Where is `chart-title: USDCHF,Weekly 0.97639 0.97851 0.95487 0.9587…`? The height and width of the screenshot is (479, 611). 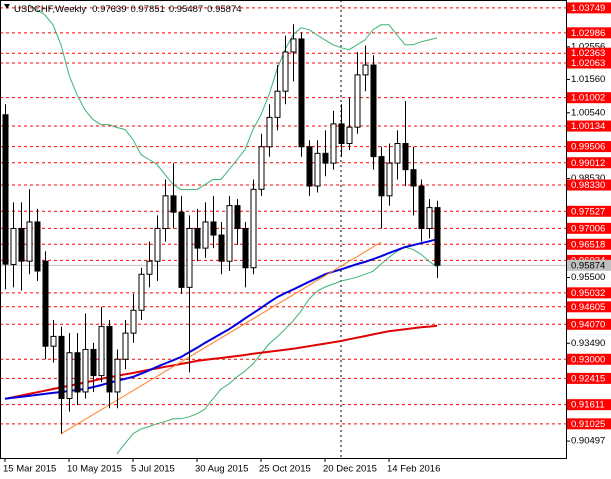
chart-title: USDCHF,Weekly 0.97639 0.97851 0.95487 0.9587… is located at coordinates (128, 9).